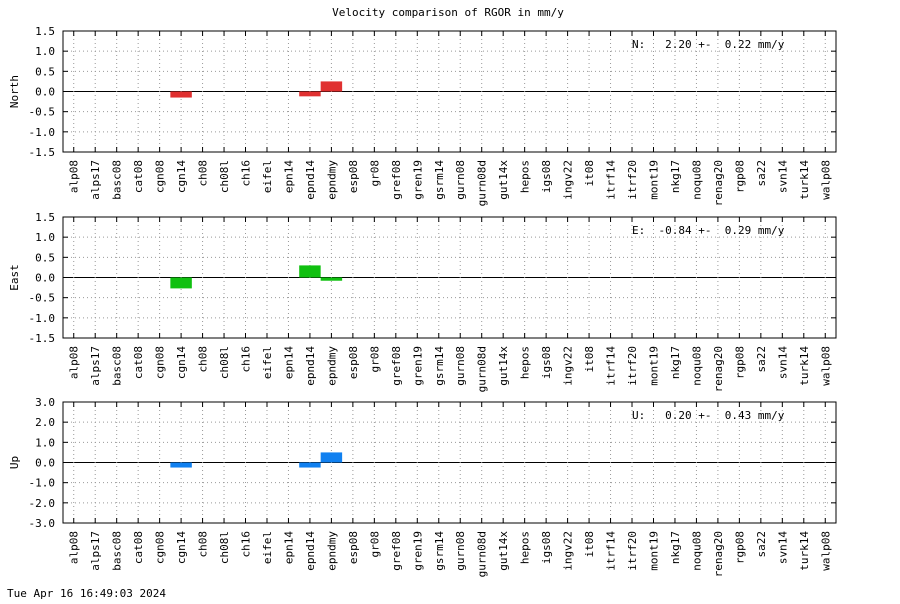 This screenshot has height=604, width=900. What do you see at coordinates (42, 112) in the screenshot?
I see `y-tick-label: -0.5` at bounding box center [42, 112].